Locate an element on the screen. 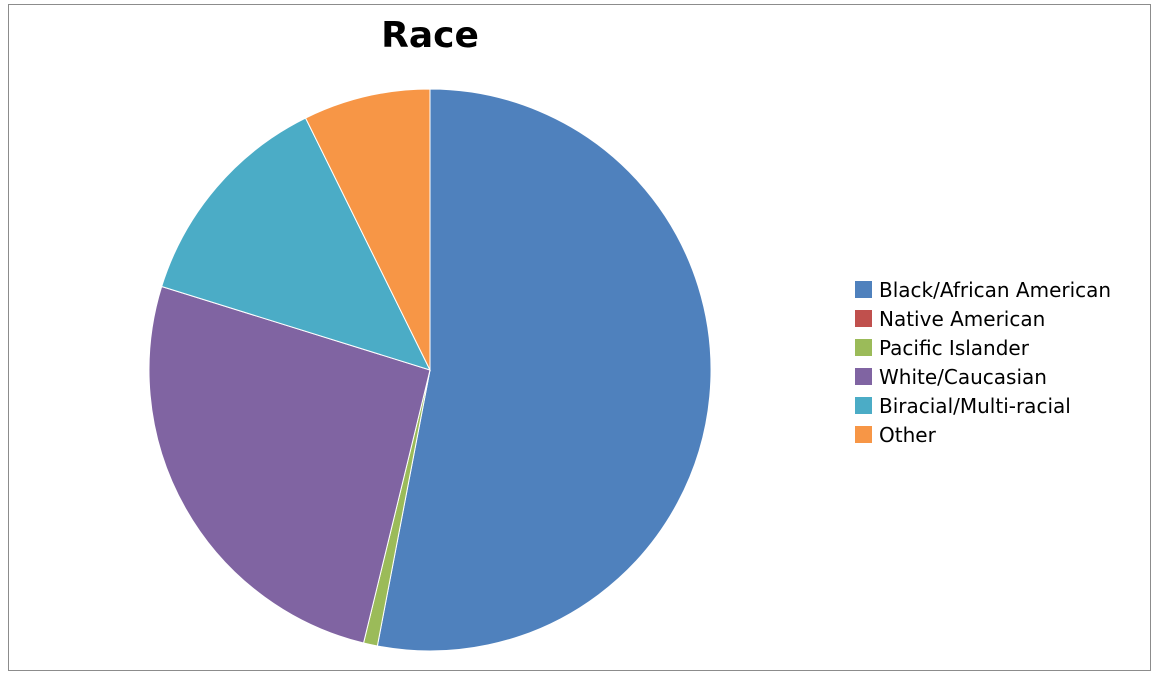 The image size is (1153, 675). legend-item-other: Other is located at coordinates (983, 434).